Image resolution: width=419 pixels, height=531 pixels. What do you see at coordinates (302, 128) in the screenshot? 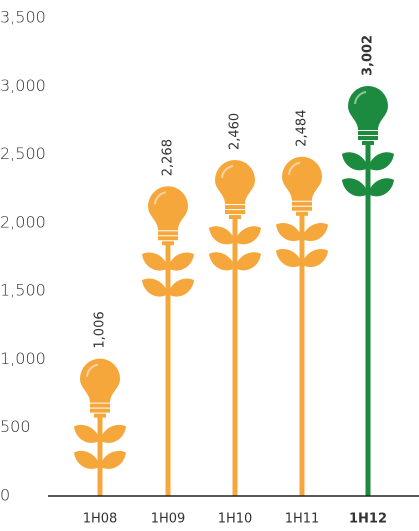
I see `value-label: 2,484` at bounding box center [302, 128].